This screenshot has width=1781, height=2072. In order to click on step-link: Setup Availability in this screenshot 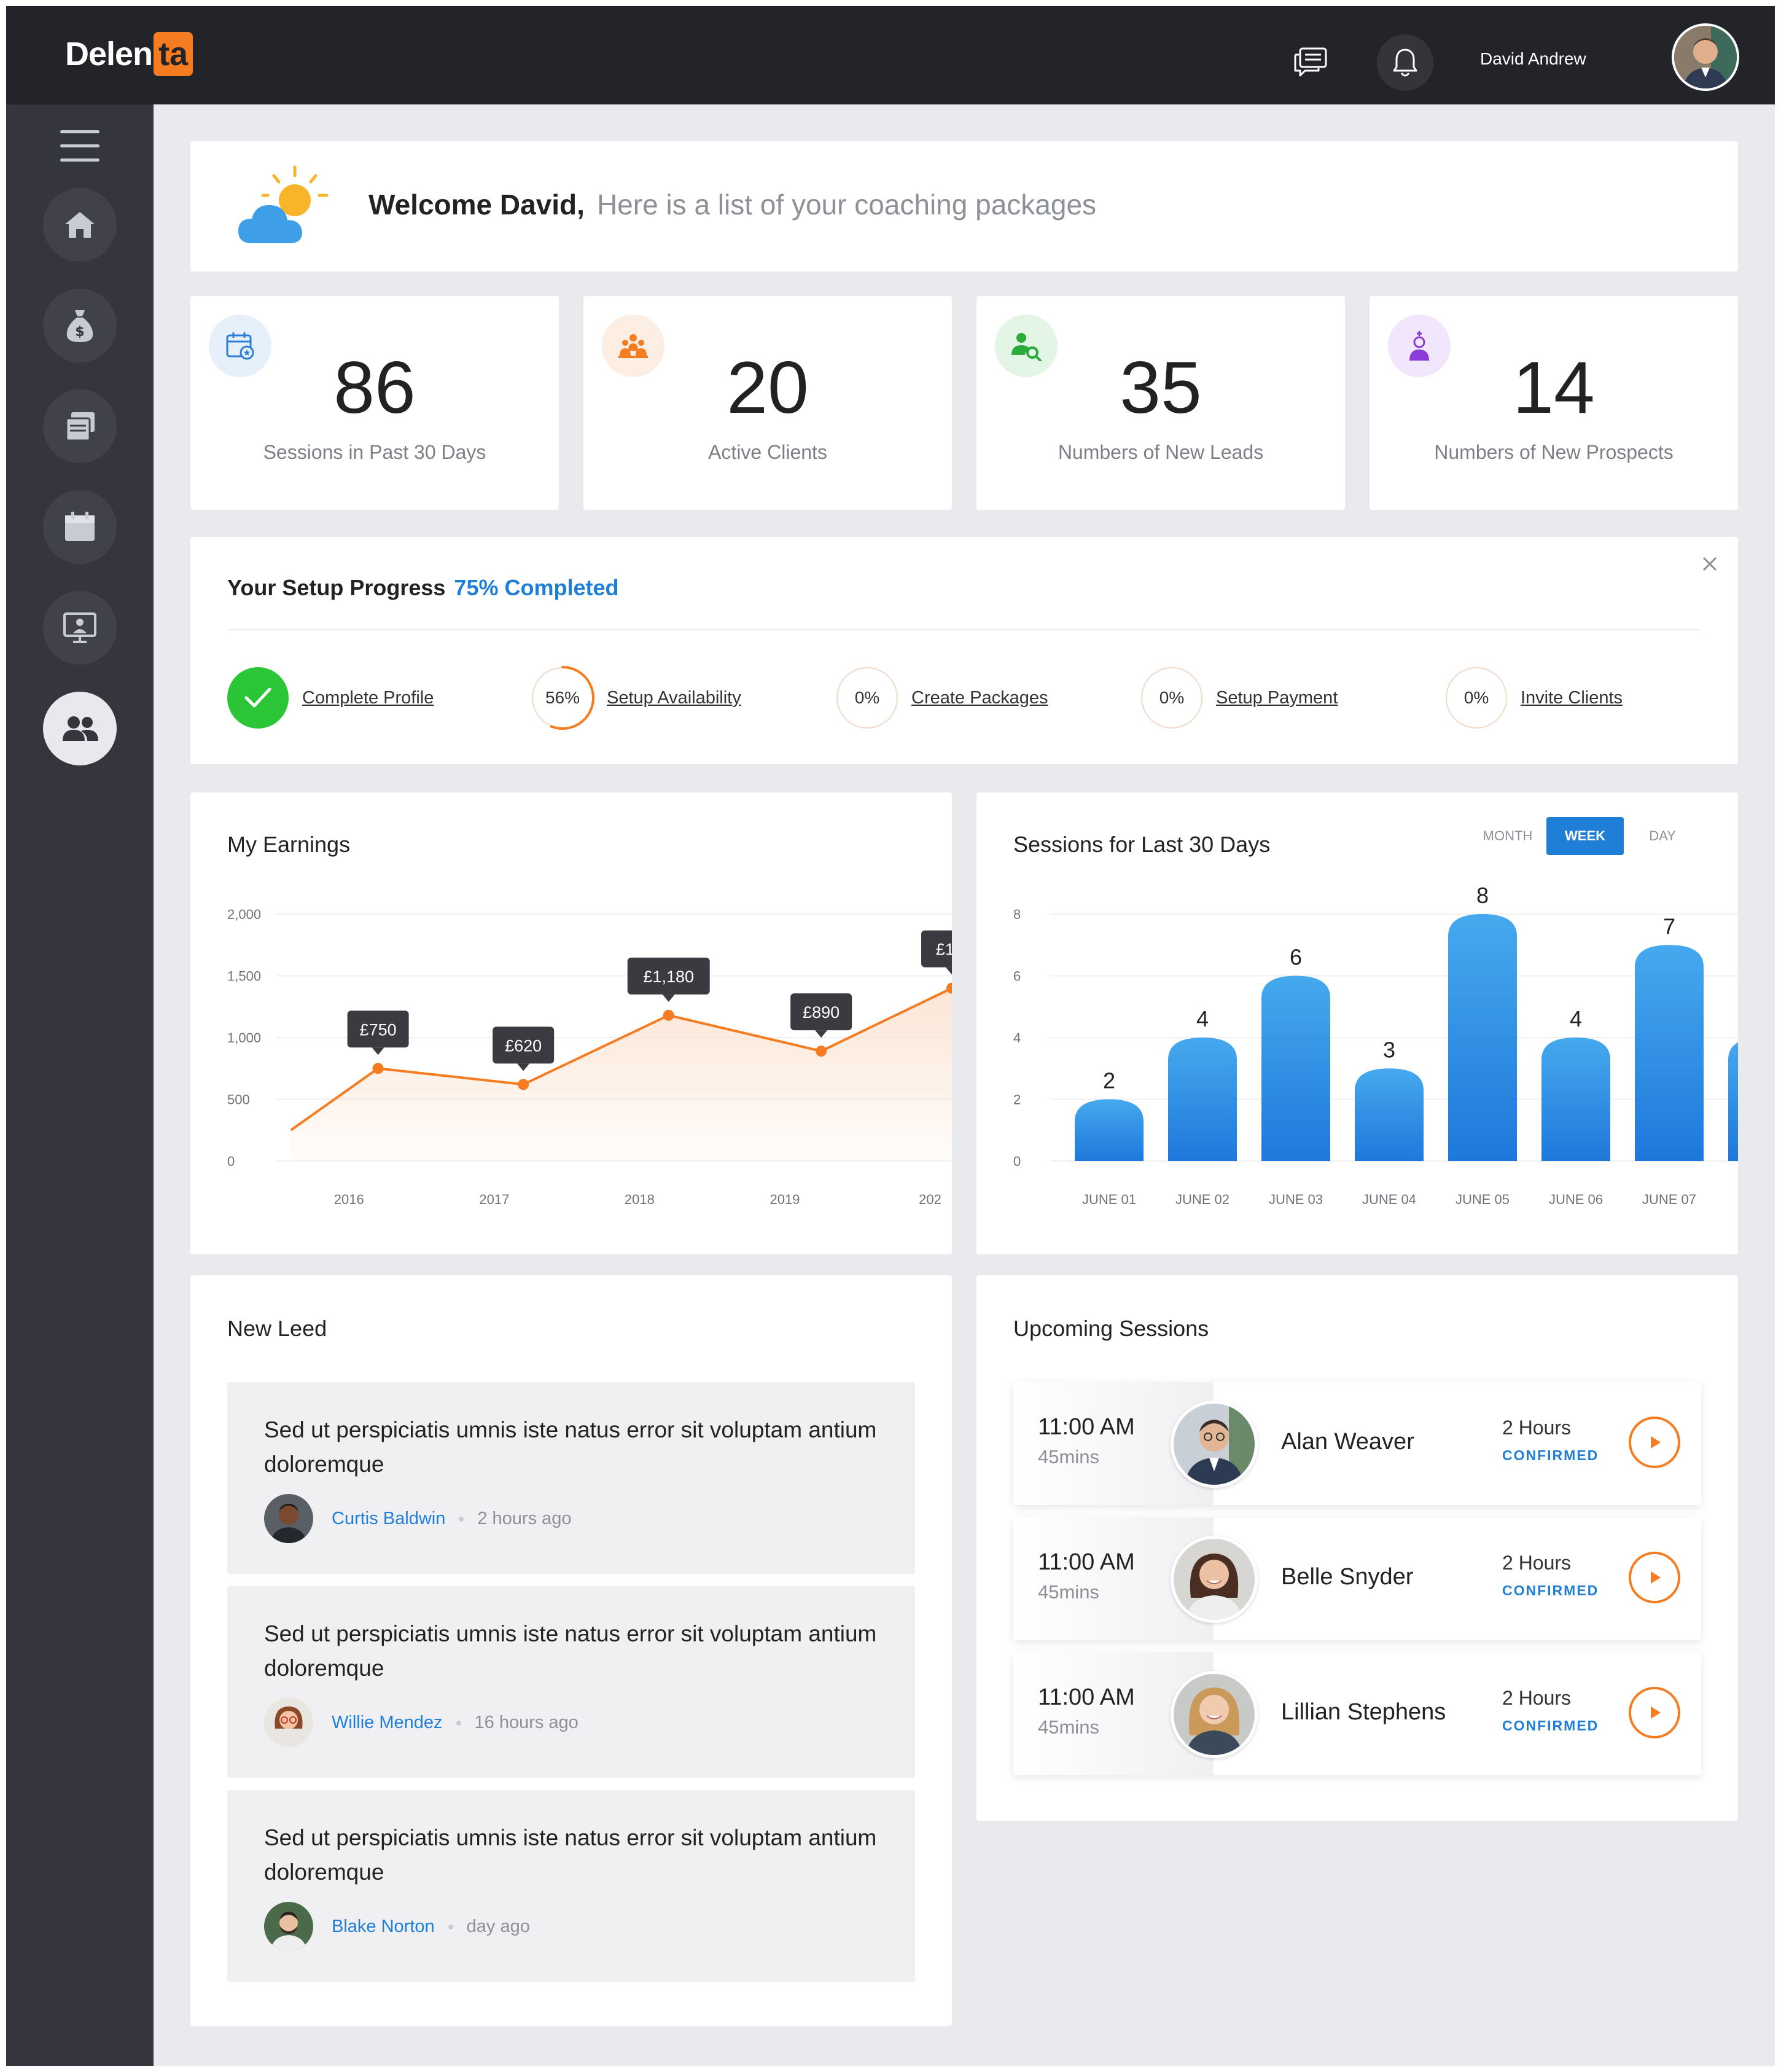, I will do `click(674, 698)`.